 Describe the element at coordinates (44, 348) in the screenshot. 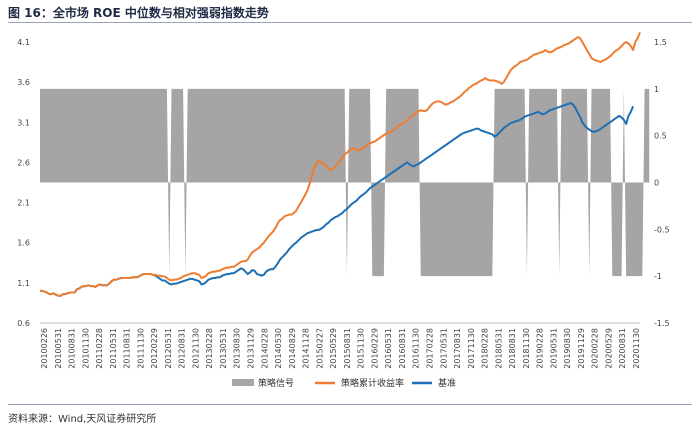

I see `x-tick-label: 20100226` at that location.